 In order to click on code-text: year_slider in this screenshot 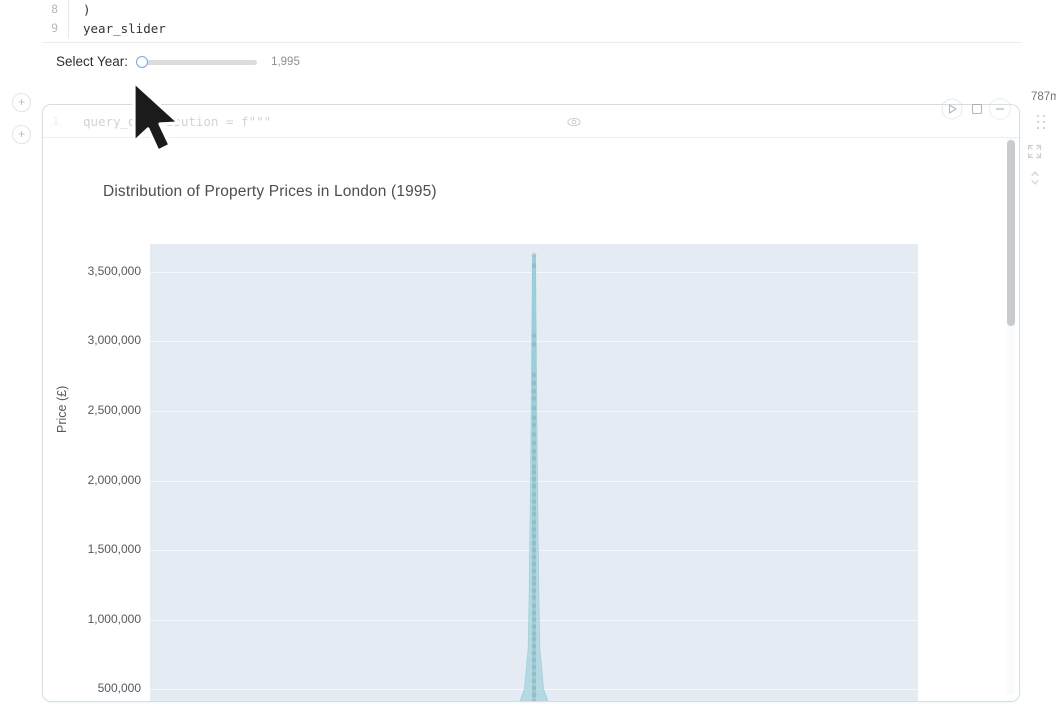, I will do `click(117, 28)`.